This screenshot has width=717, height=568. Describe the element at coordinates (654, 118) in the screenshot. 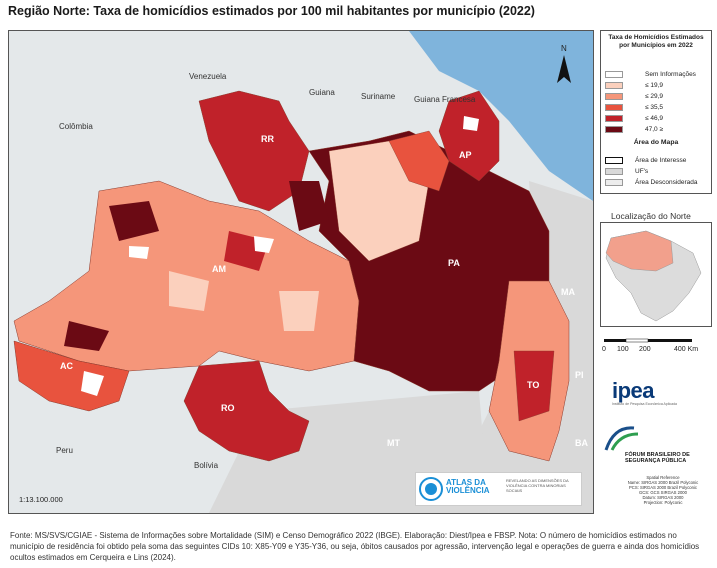

I see `legend-label: ≤ 46,9` at that location.